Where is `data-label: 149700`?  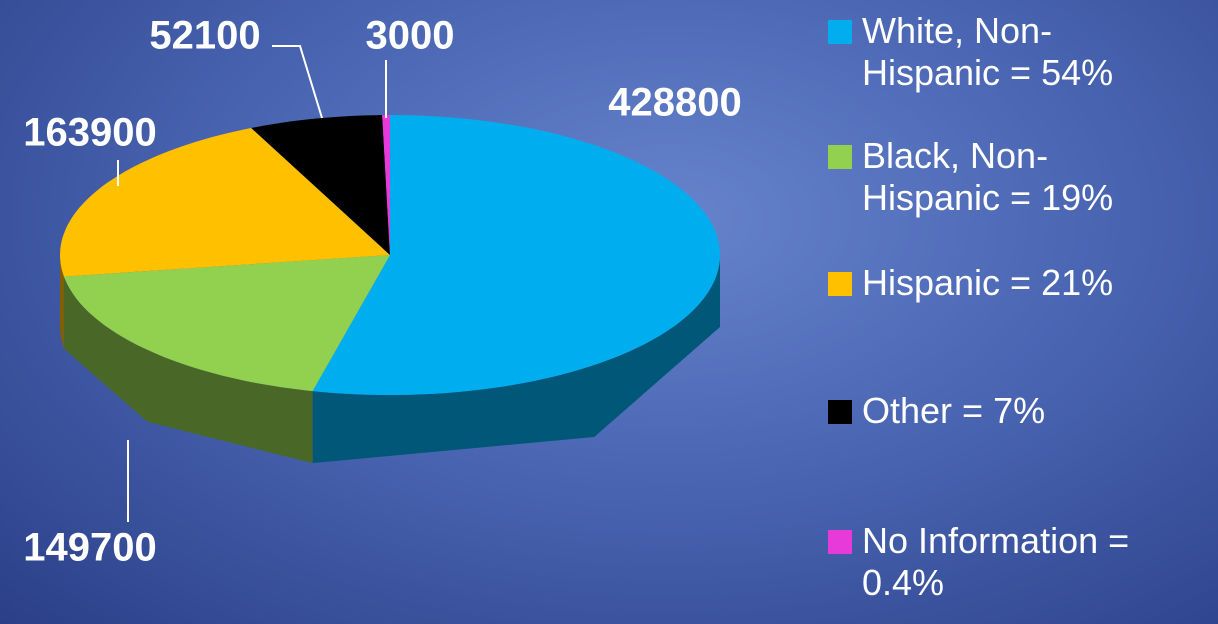 data-label: 149700 is located at coordinates (89, 548).